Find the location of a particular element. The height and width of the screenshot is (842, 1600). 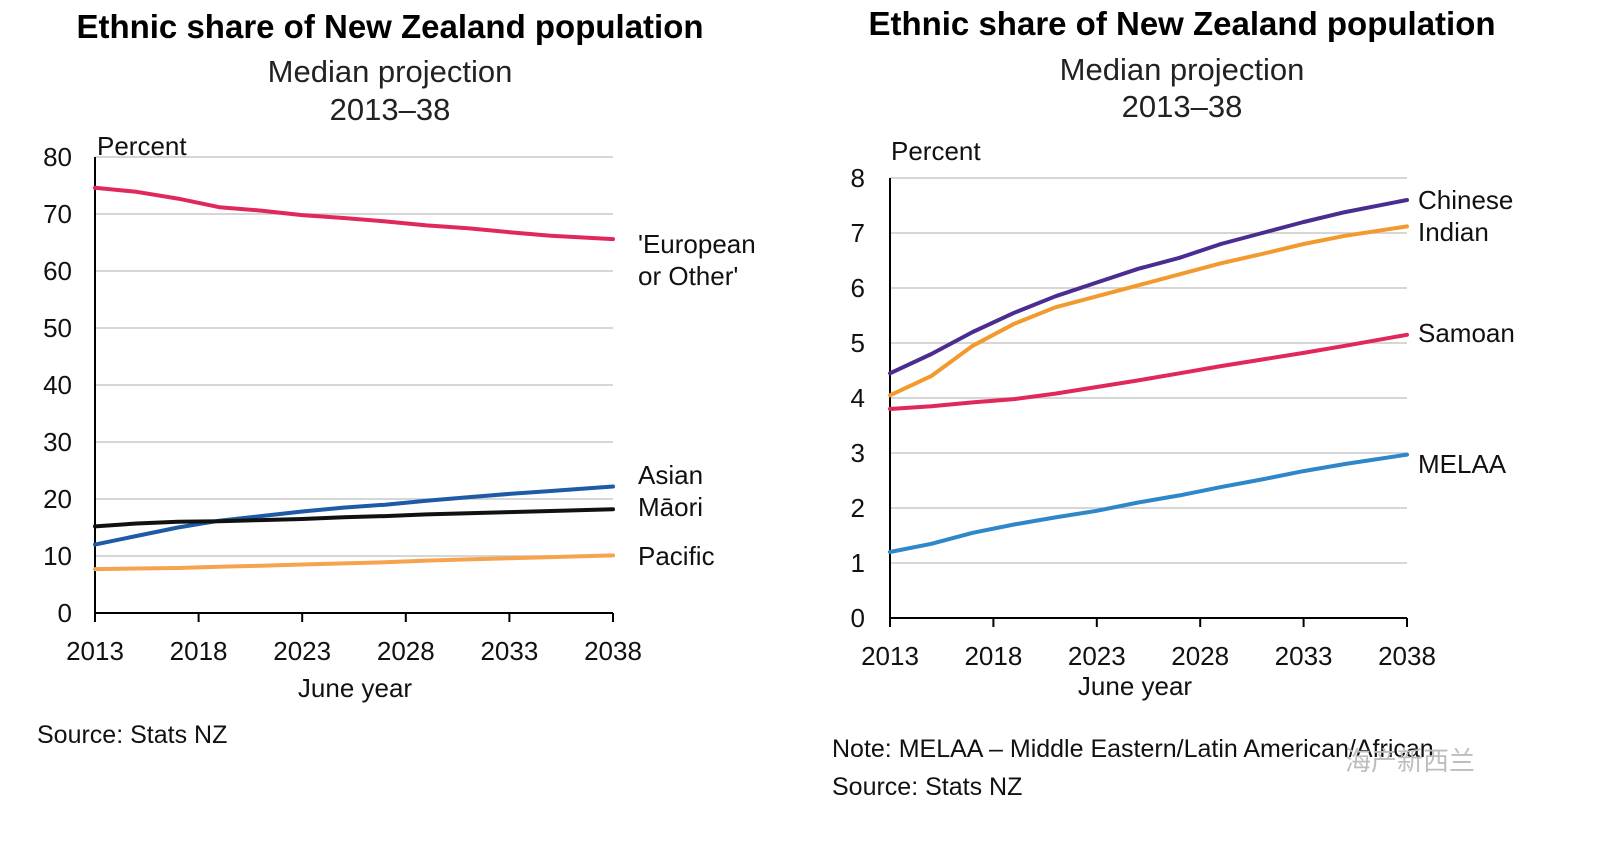

series-line-melaa is located at coordinates (1148, 503).